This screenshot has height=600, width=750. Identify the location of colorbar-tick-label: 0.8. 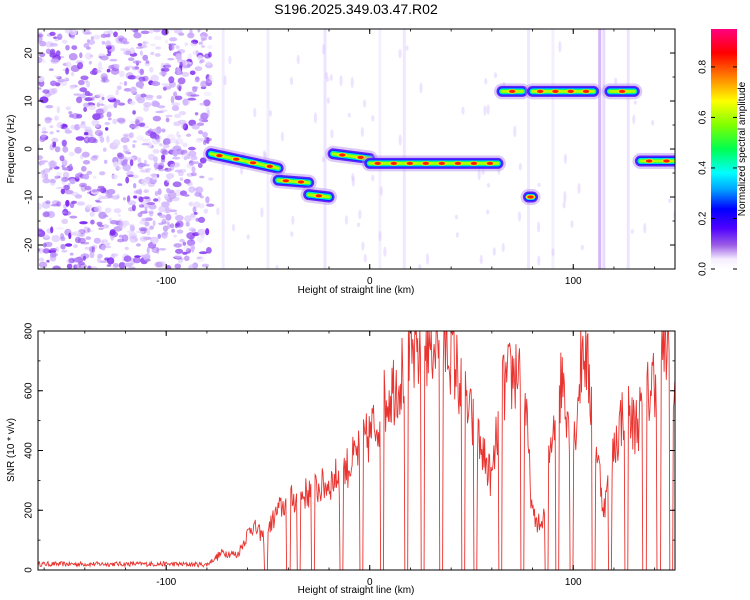
(703, 67).